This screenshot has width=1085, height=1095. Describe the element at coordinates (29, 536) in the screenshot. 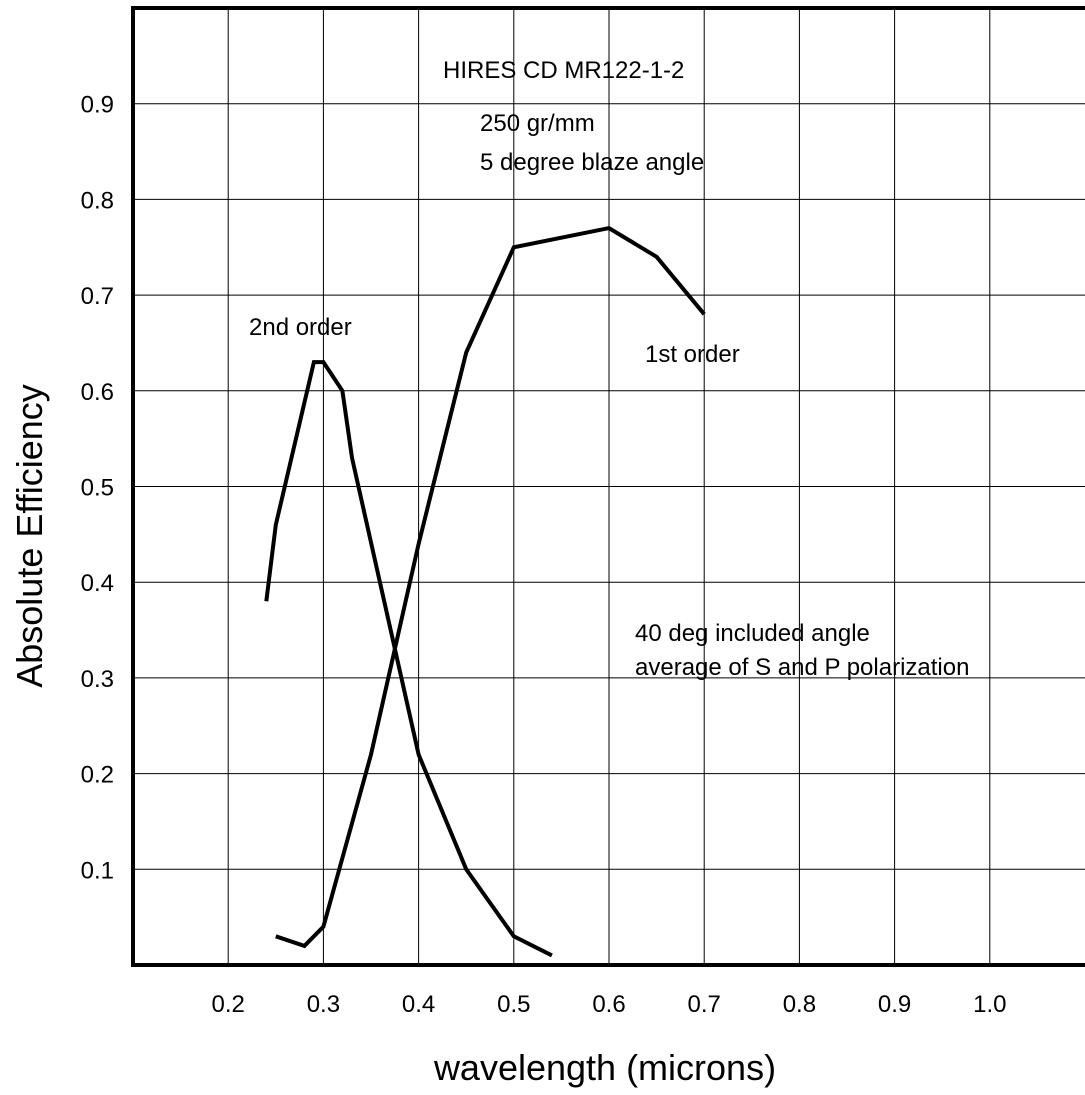

I see `y-axis-title: Absolute Efficiency` at that location.